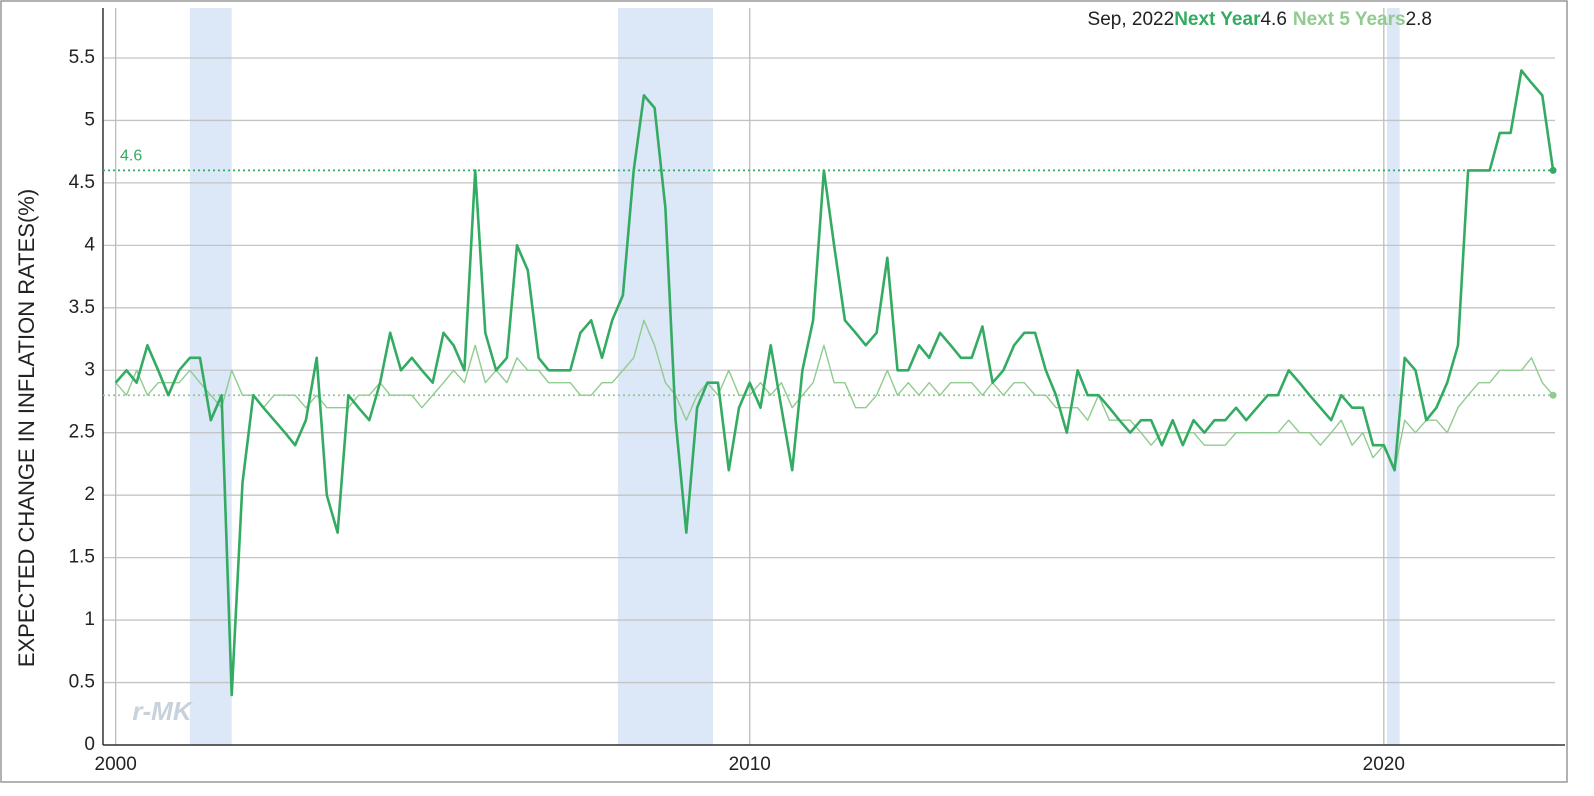 Image resolution: width=1594 pixels, height=796 pixels. I want to click on y-tick-label: 5.5, so click(82, 57).